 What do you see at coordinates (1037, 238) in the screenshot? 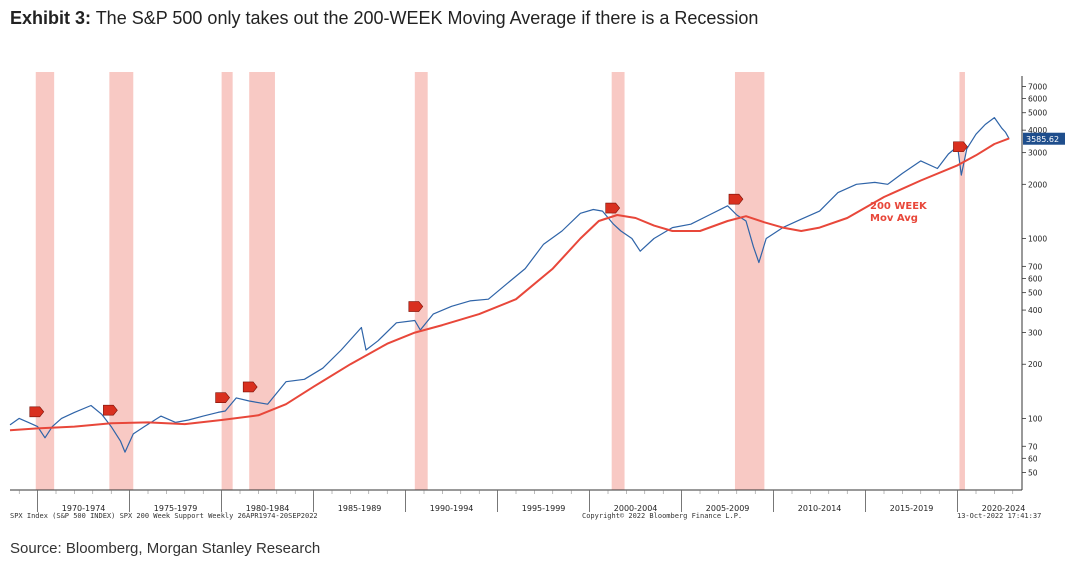
I see `y-tick-label: 1000` at bounding box center [1037, 238].